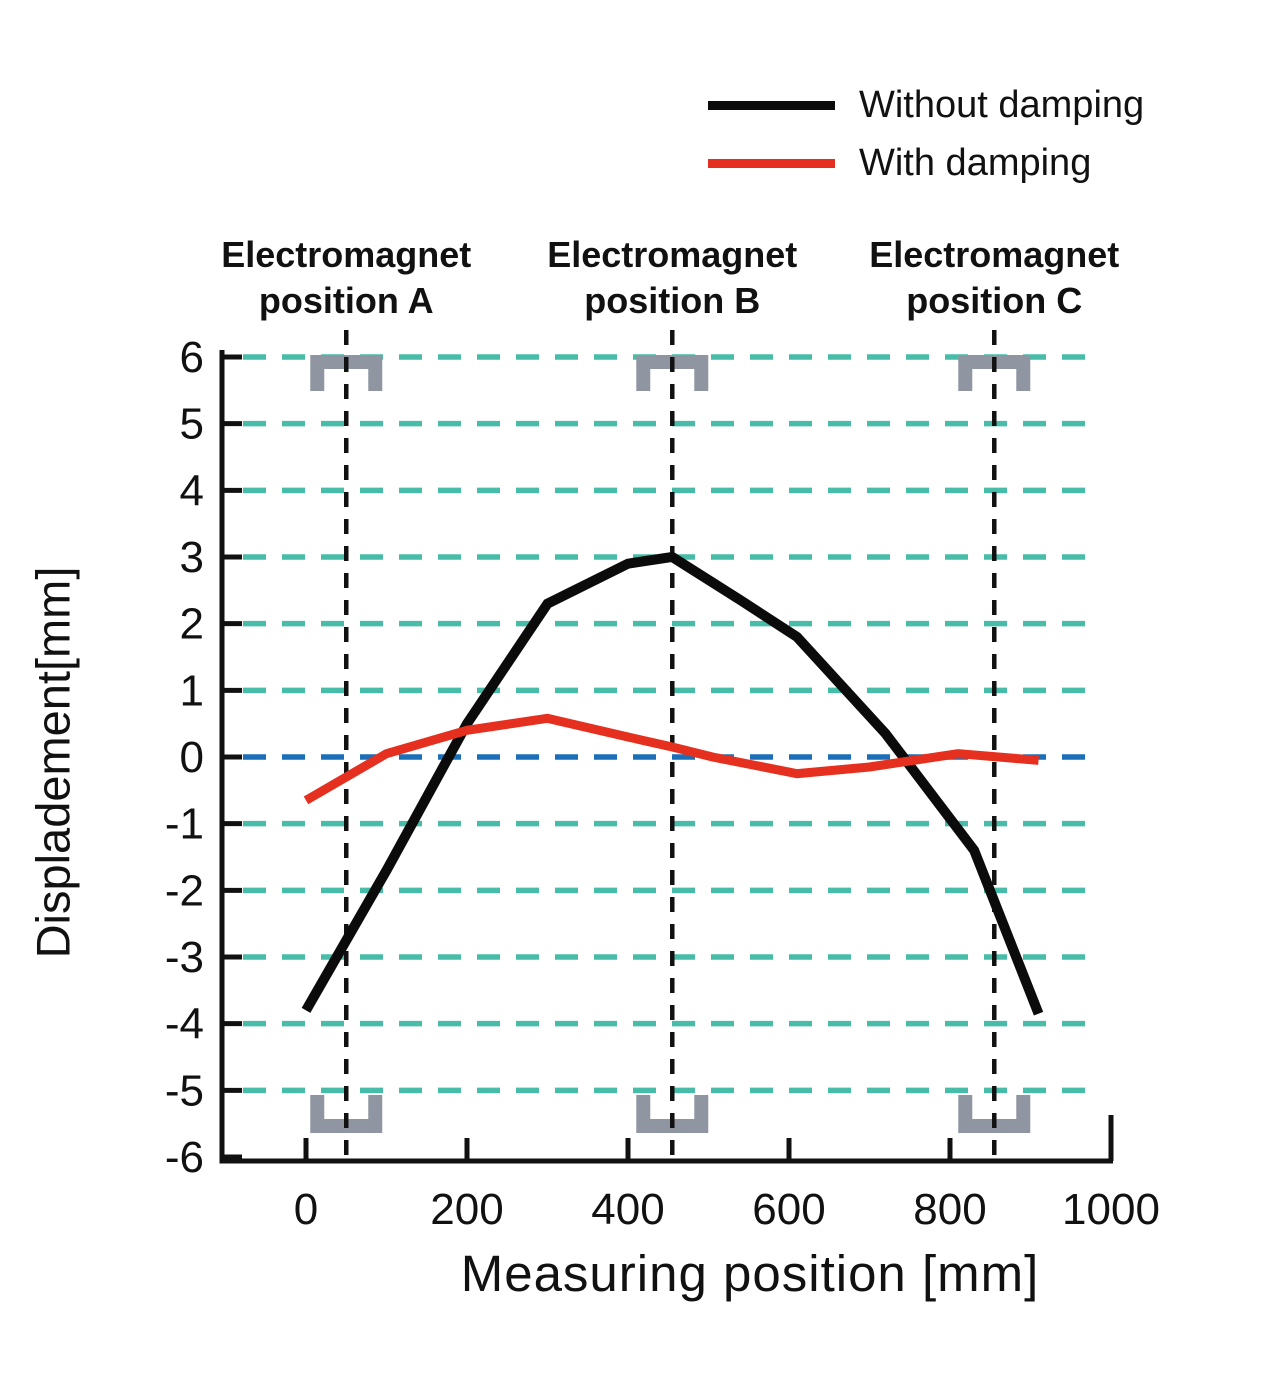  Describe the element at coordinates (994, 300) in the screenshot. I see `electromagnet-c-line2: position C` at that location.